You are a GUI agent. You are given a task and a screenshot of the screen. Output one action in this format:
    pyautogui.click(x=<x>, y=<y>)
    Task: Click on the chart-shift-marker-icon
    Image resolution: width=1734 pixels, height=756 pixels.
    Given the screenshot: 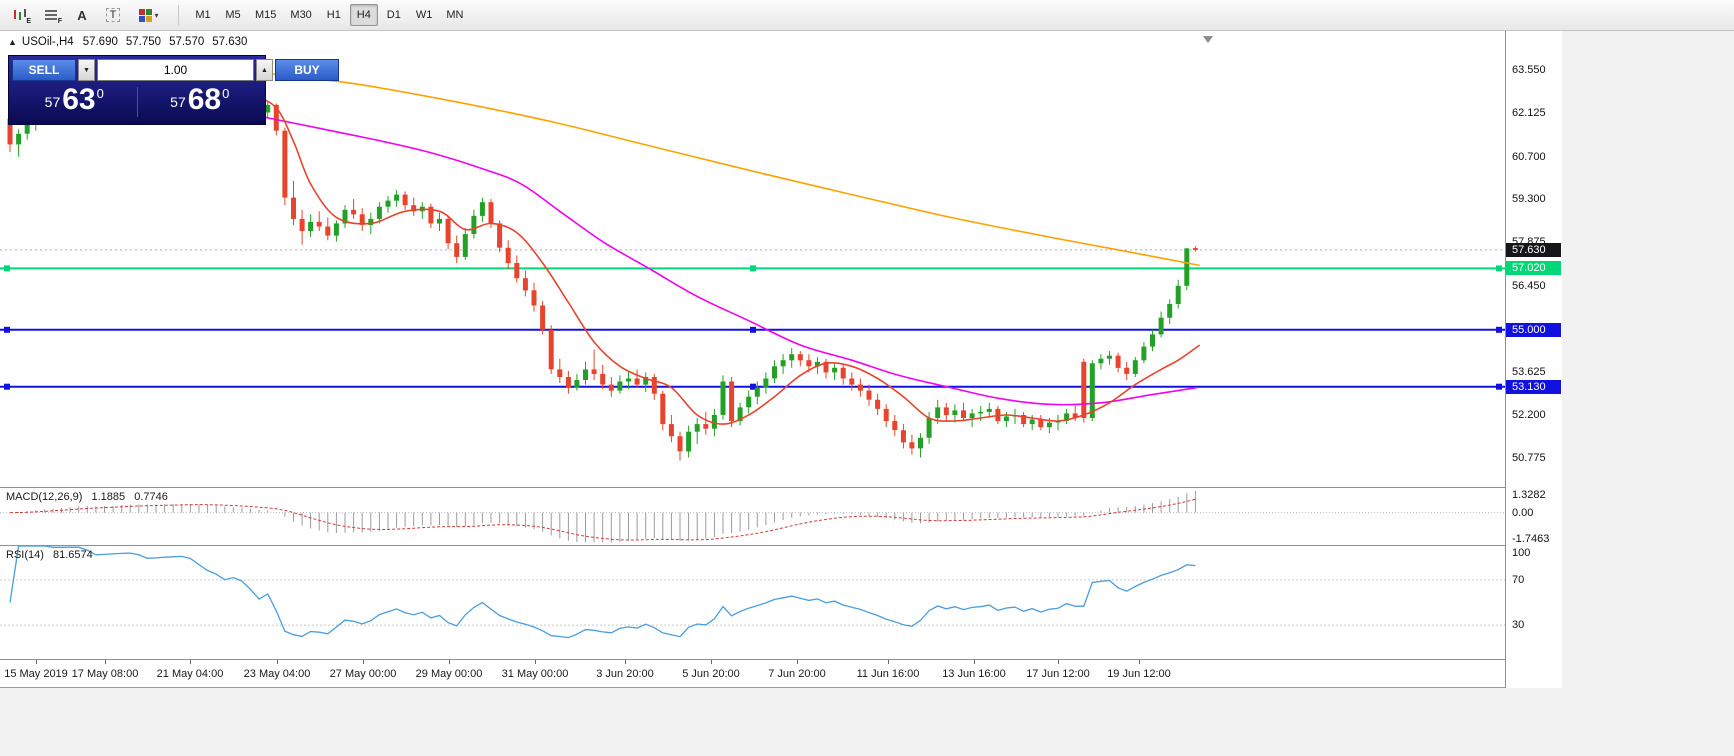 What is the action you would take?
    pyautogui.click(x=1208, y=39)
    